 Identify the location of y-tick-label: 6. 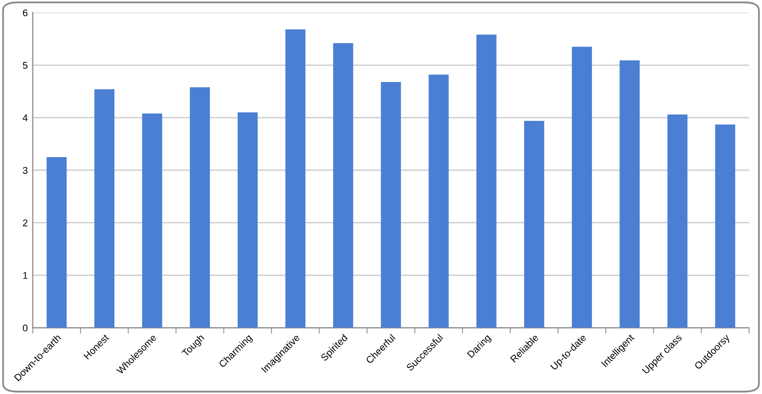
(25, 12).